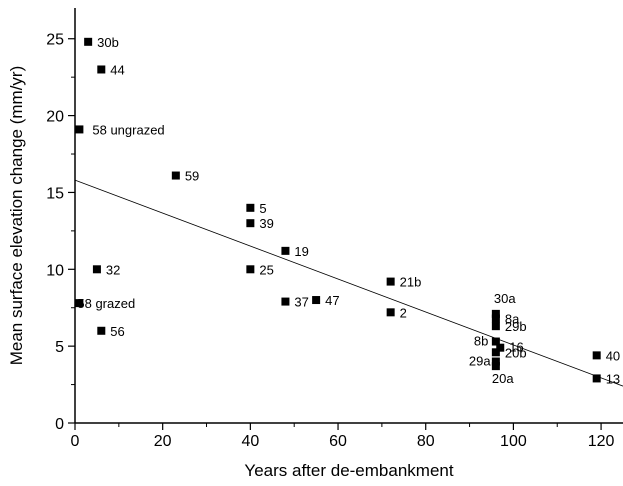 This screenshot has height=486, width=623. What do you see at coordinates (108, 42) in the screenshot?
I see `point-label: 30b` at bounding box center [108, 42].